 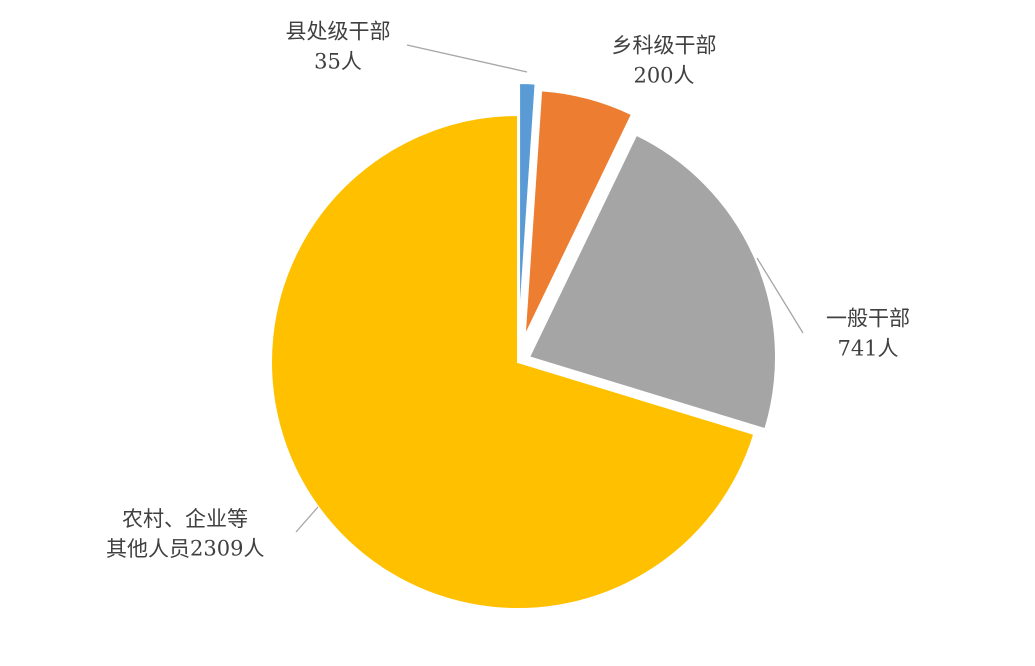 What do you see at coordinates (663, 76) in the screenshot?
I see `value-label: 200人` at bounding box center [663, 76].